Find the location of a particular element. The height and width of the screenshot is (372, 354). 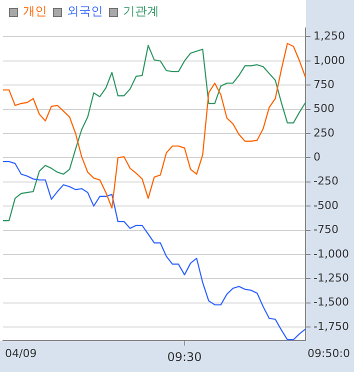

y-tick-label: 1,000 is located at coordinates (330, 60).